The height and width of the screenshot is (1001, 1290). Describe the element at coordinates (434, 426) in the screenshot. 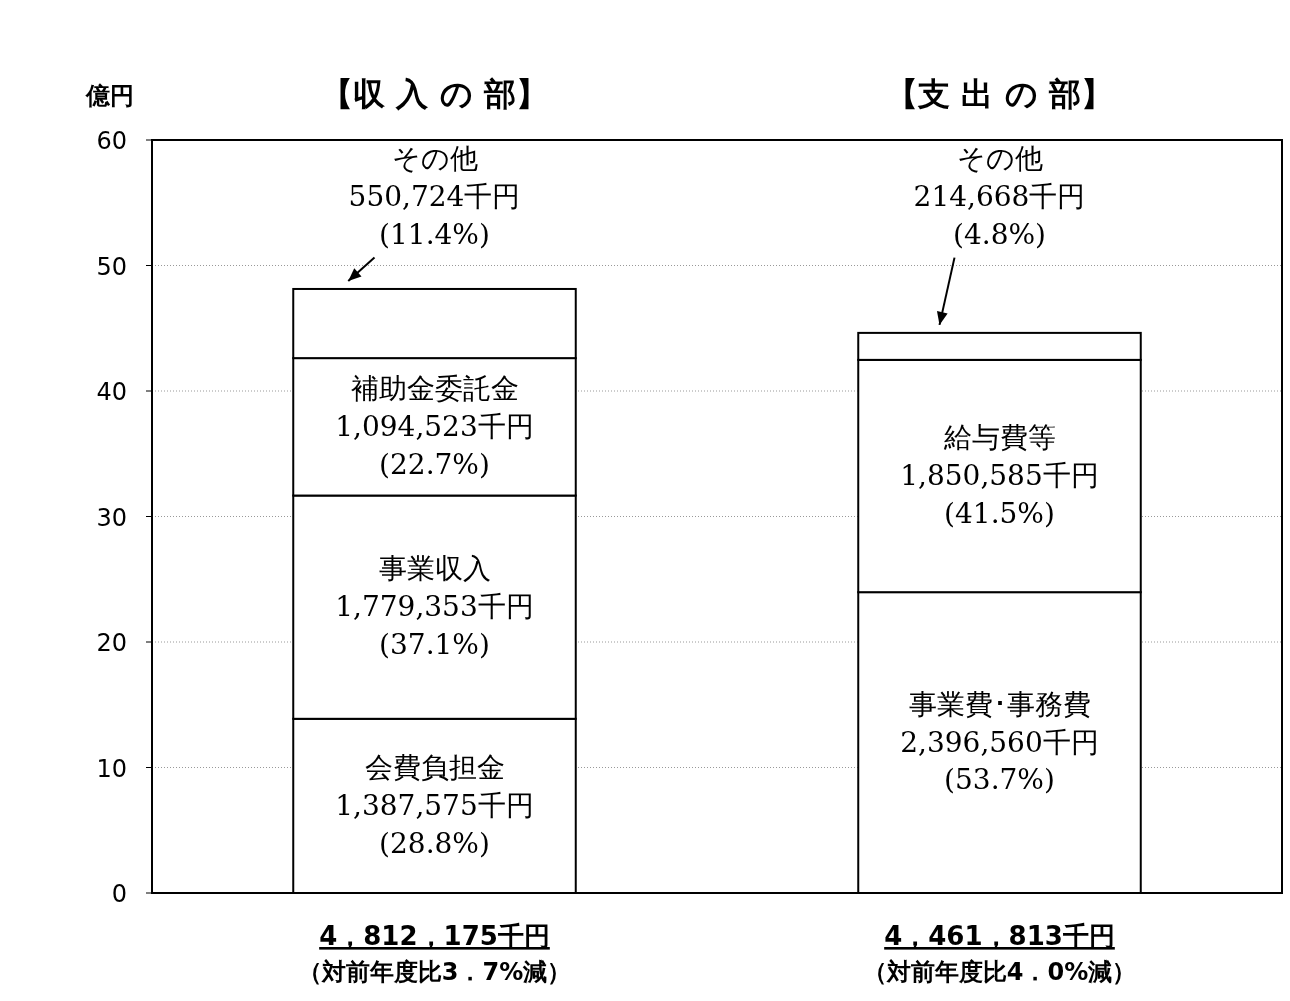

I see `annotation: 補助金委託金 1,094,523千円 (22.7%)` at that location.